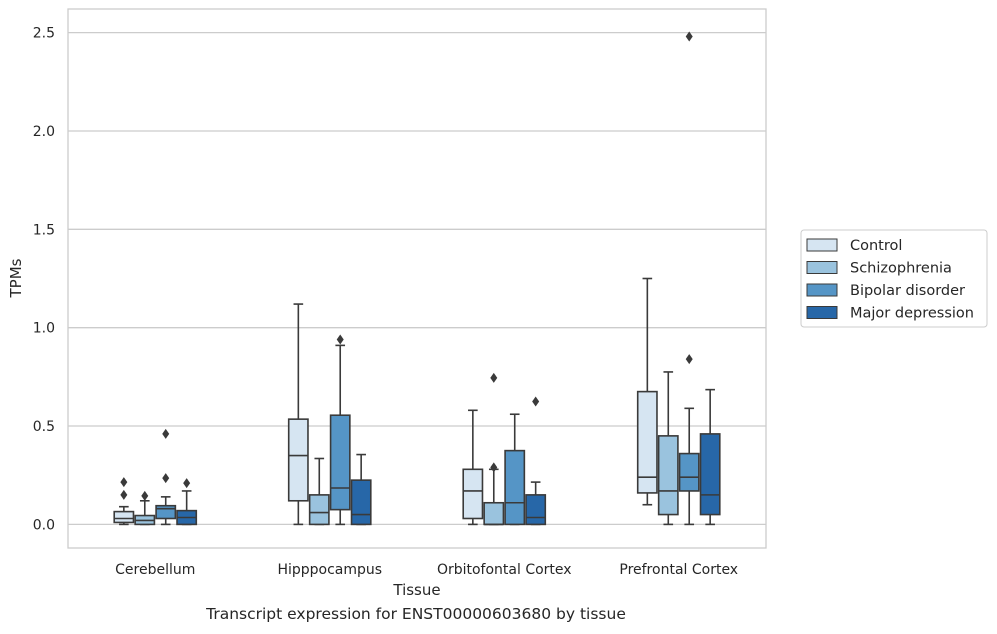  I want to click on legend-frame, so click(894, 278).